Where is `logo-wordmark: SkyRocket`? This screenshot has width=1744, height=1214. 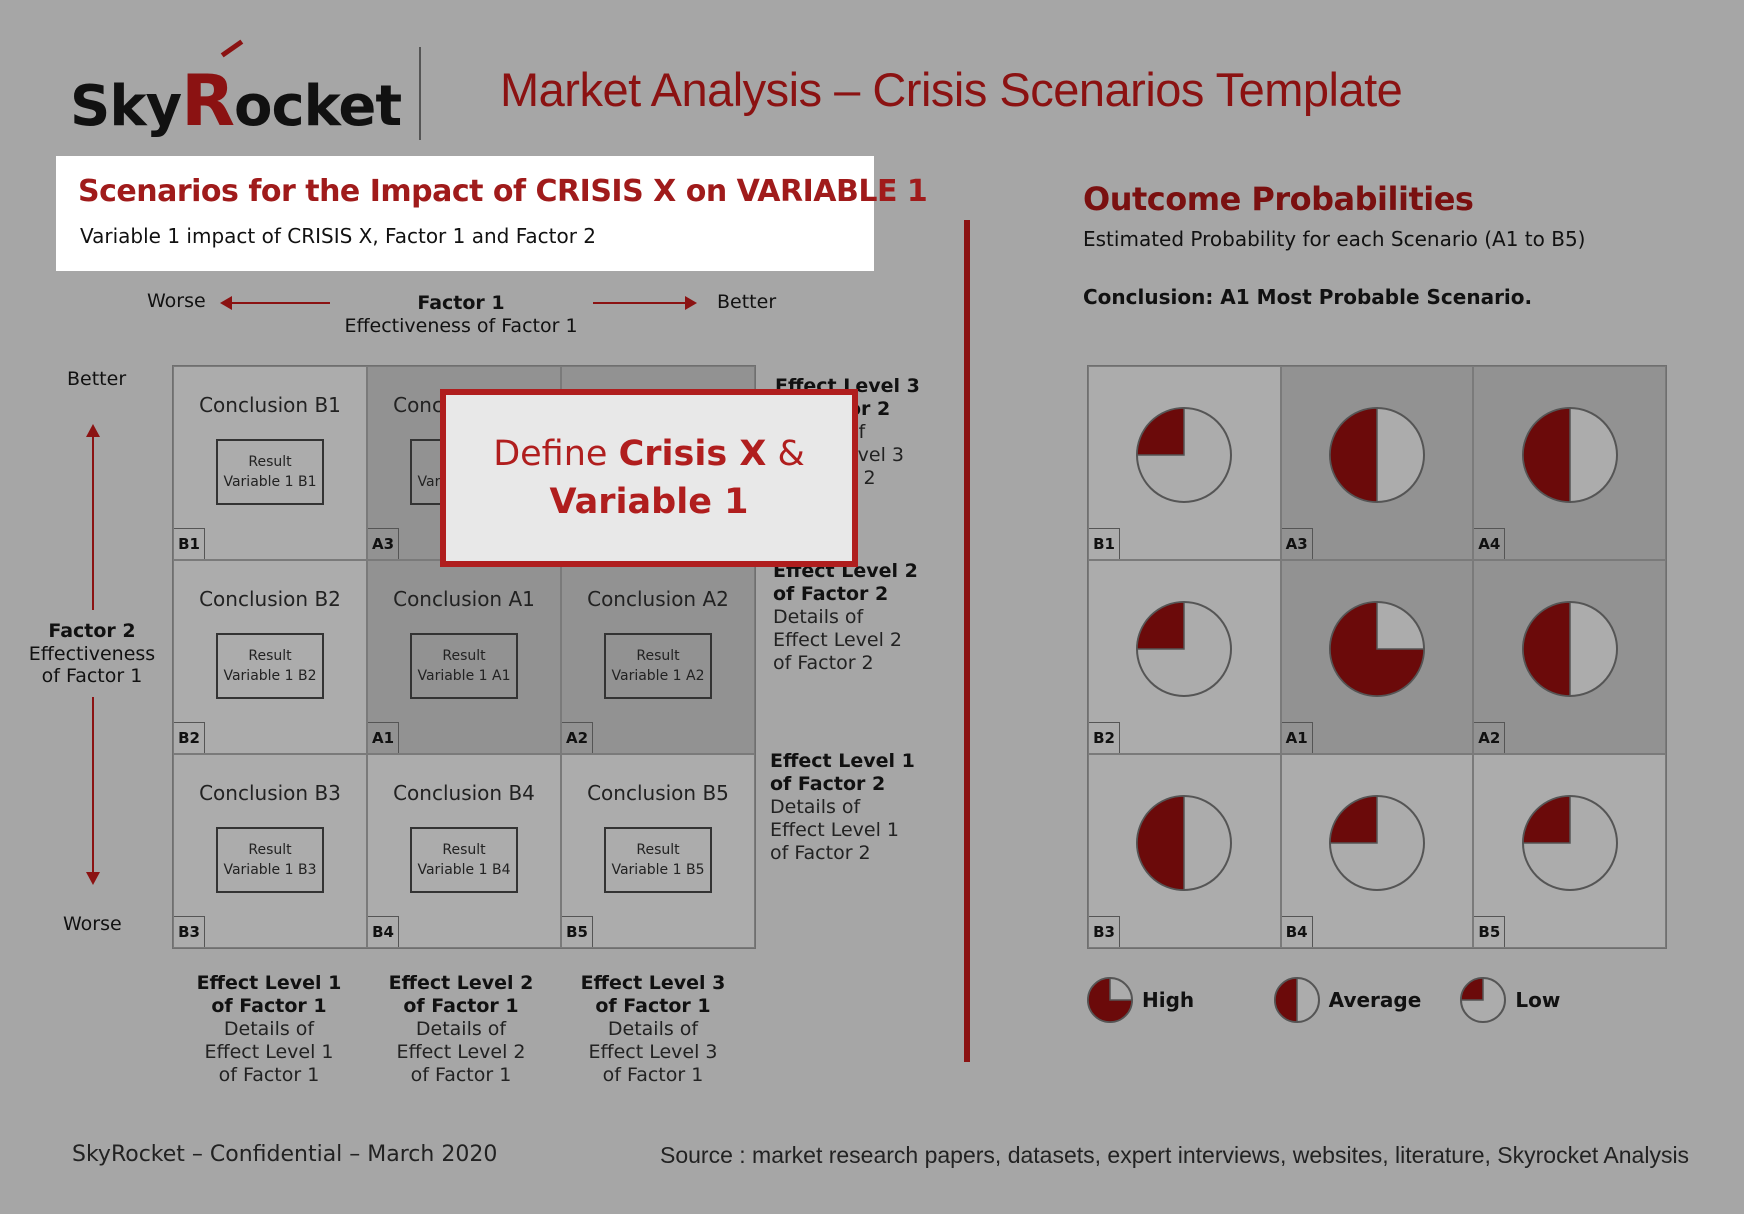
logo-wordmark: SkyRocket is located at coordinates (236, 101).